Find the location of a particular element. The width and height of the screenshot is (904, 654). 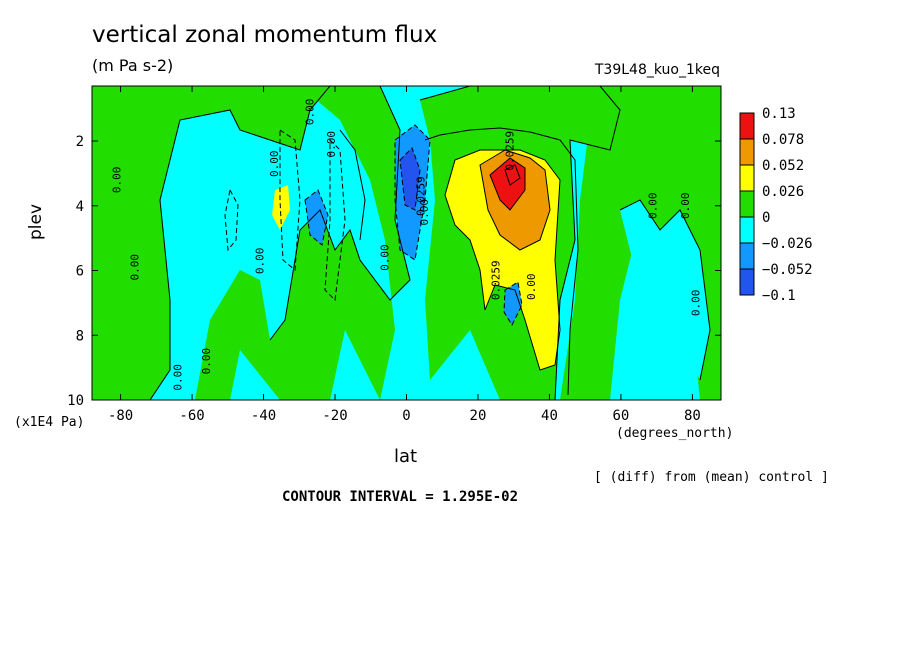

colorbar-label: −0.026 is located at coordinates (787, 244).